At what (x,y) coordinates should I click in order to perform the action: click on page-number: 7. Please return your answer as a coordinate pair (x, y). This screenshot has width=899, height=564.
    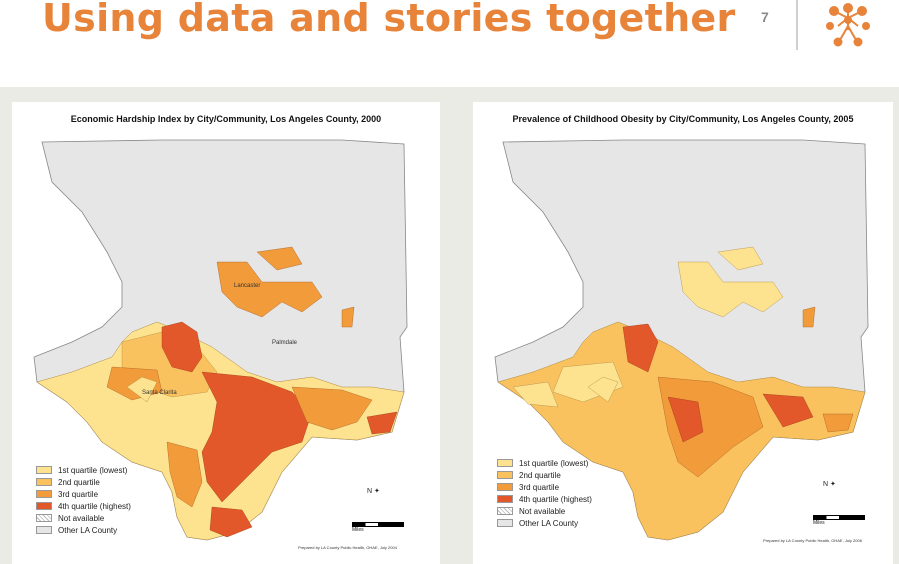
    Looking at the image, I should click on (765, 17).